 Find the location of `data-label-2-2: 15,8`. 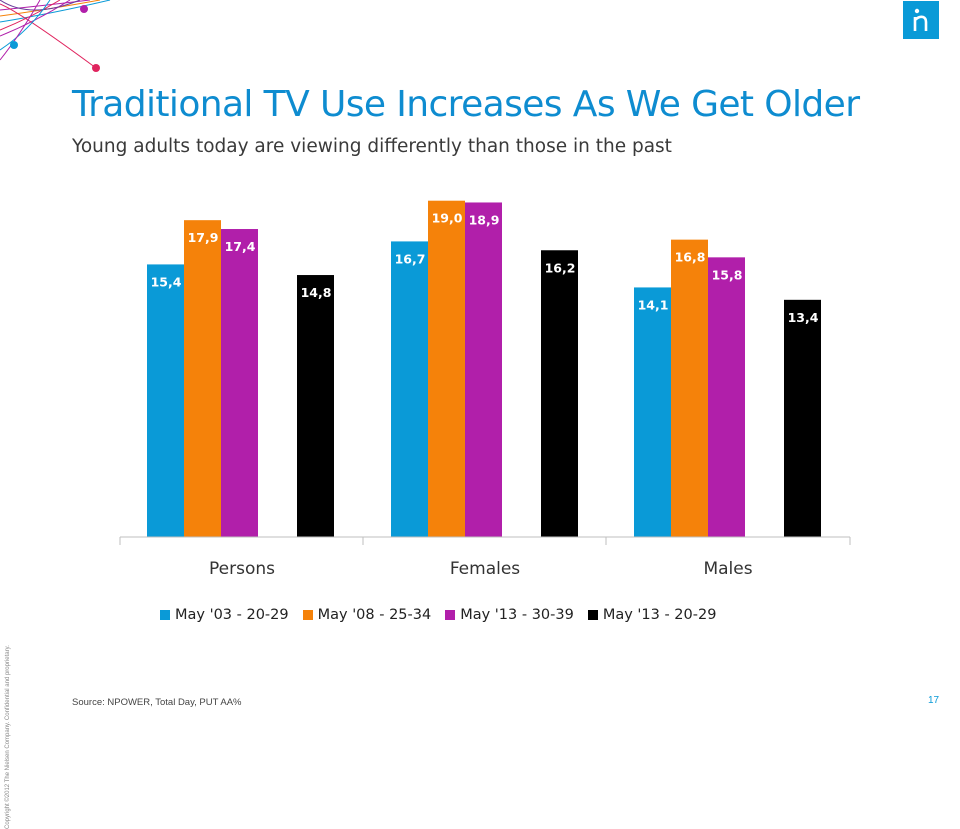

data-label-2-2: 15,8 is located at coordinates (727, 274).